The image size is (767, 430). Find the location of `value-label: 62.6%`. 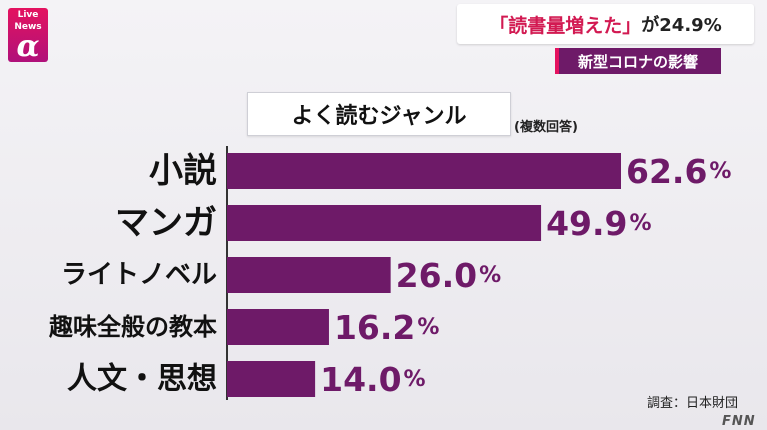

value-label: 62.6% is located at coordinates (678, 171).